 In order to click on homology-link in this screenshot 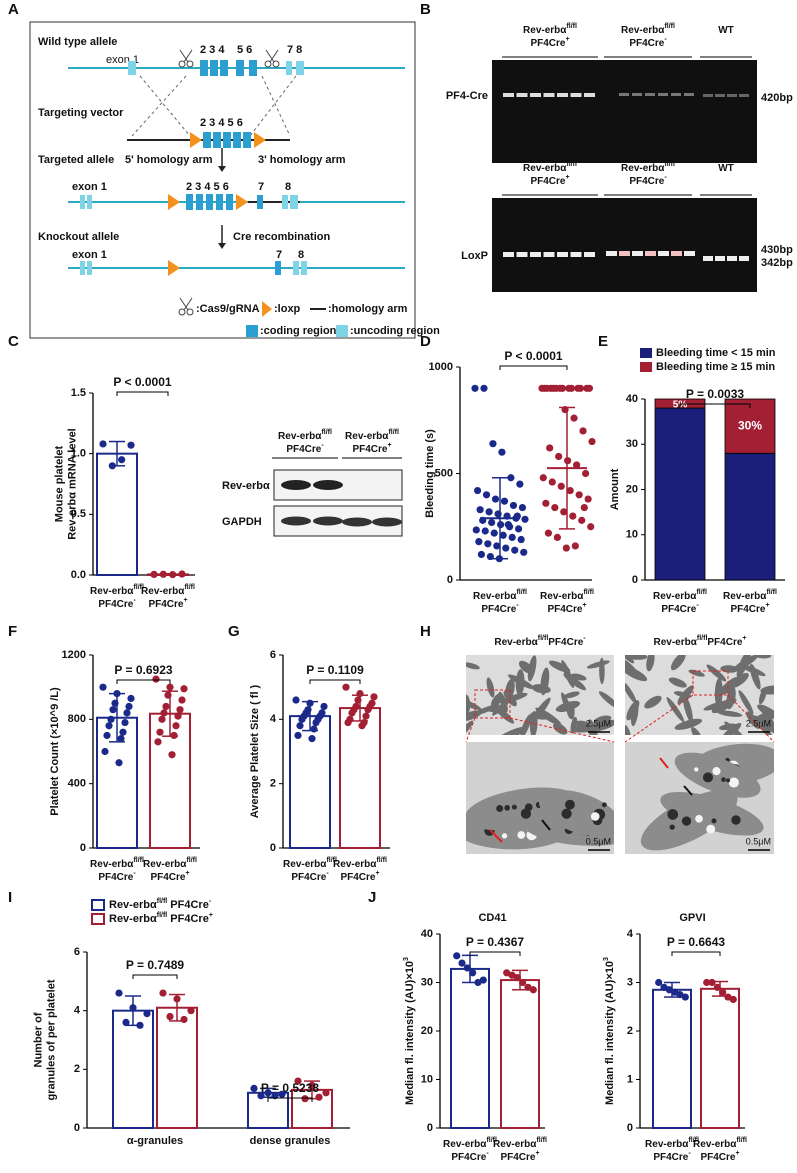, I will do `click(276, 106)`.